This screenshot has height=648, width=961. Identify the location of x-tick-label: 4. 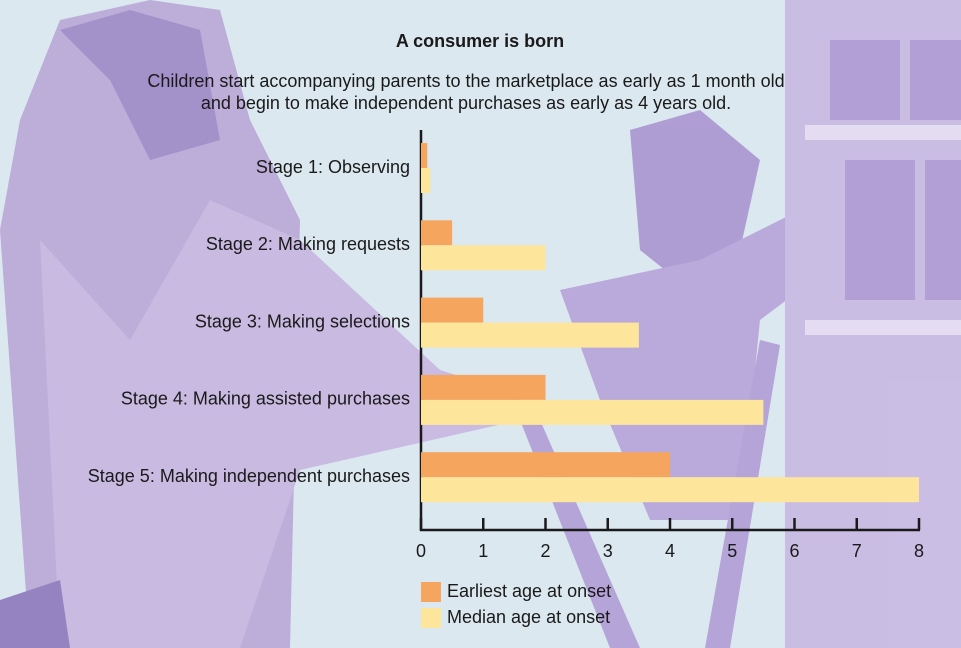
(670, 551).